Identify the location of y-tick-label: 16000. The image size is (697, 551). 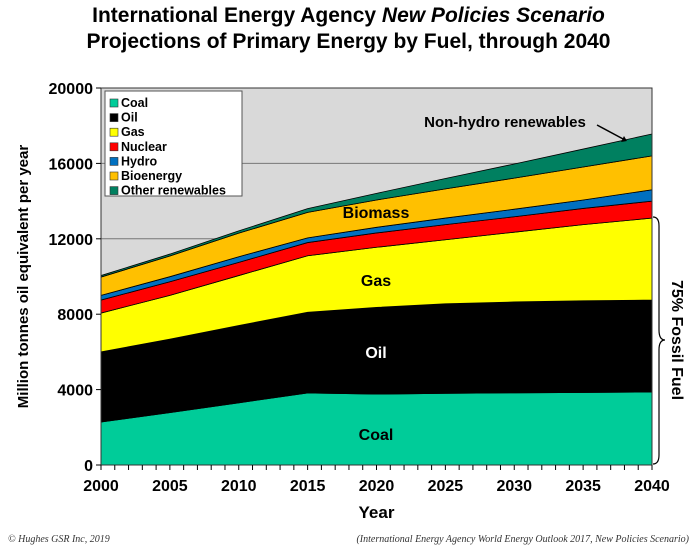
(71, 164).